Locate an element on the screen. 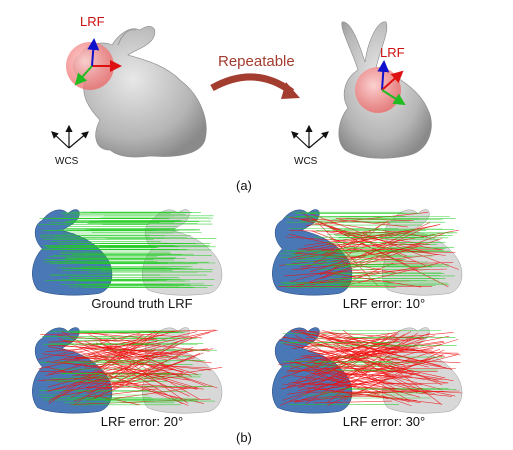  right-wcs-label: WCS is located at coordinates (306, 161).